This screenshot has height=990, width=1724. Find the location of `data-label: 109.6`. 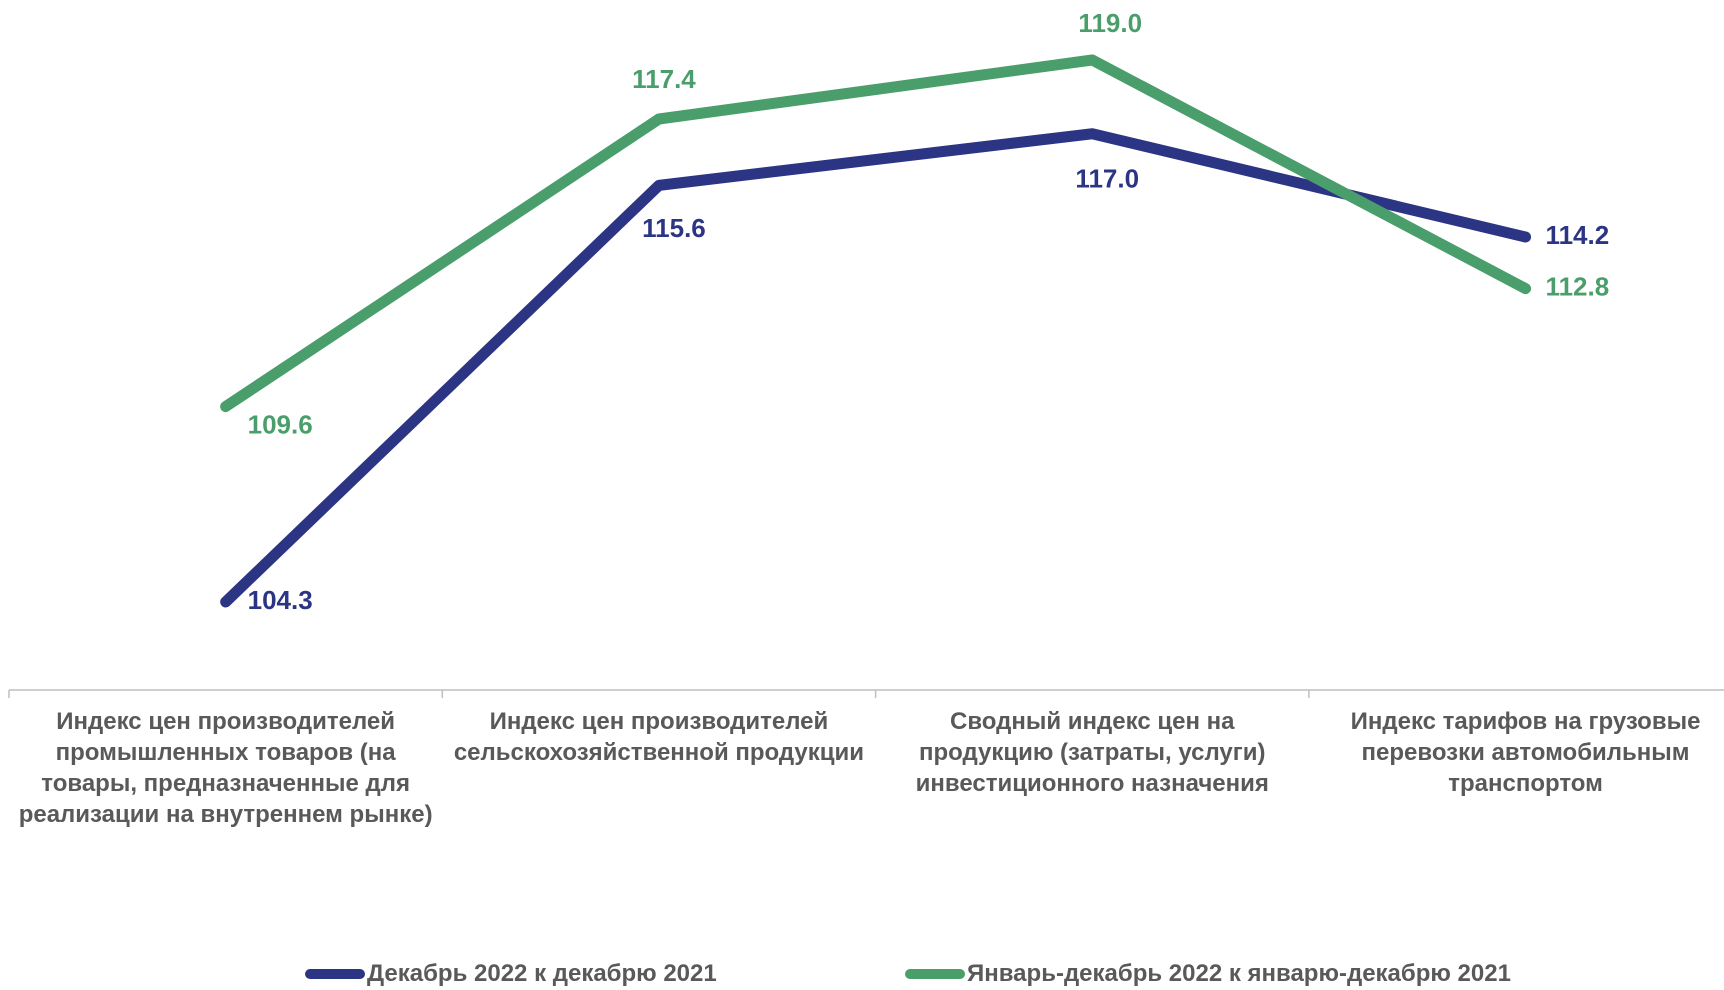

data-label: 109.6 is located at coordinates (280, 424).